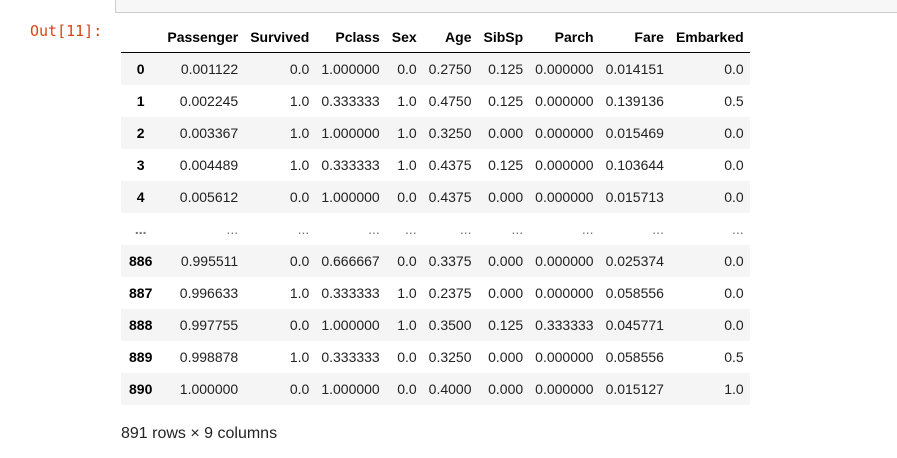 This screenshot has width=897, height=458. What do you see at coordinates (634, 293) in the screenshot?
I see `table-cell: 0.058556` at bounding box center [634, 293].